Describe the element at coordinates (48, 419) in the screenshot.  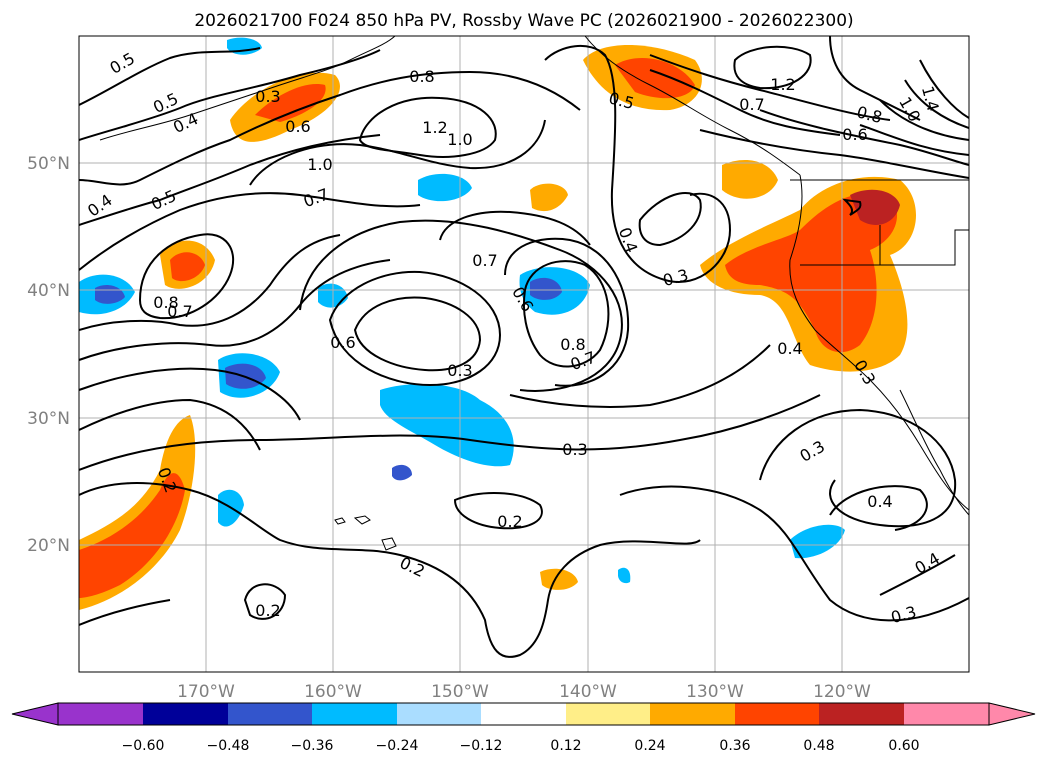
I see `lat-tick-label: 30°N` at that location.